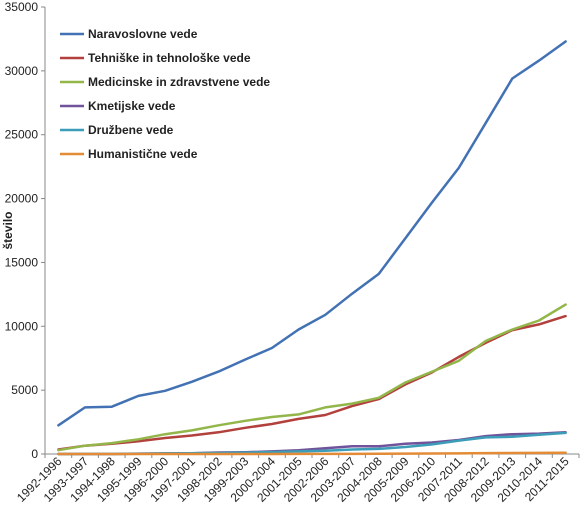  Describe the element at coordinates (22, 262) in the screenshot. I see `y-tick-label: 15000` at that location.